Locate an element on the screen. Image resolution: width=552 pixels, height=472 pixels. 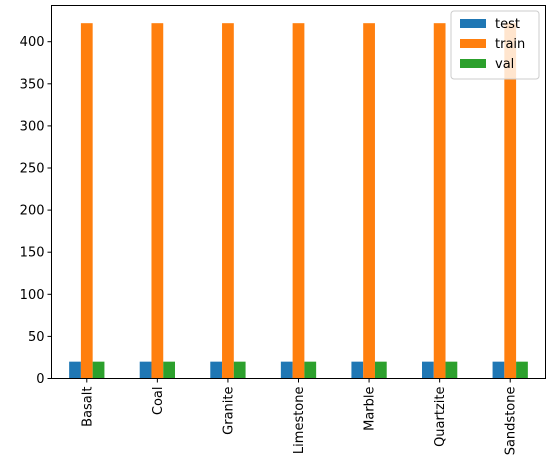
bar-train-limestone is located at coordinates (298, 201).